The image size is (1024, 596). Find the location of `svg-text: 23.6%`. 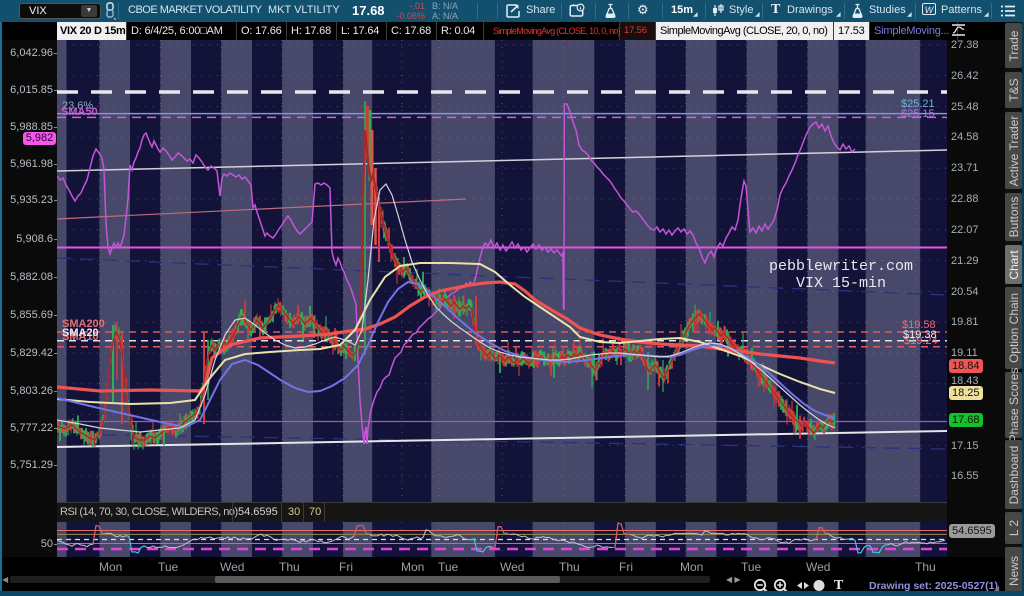

svg-text: 23.6% is located at coordinates (77, 106).